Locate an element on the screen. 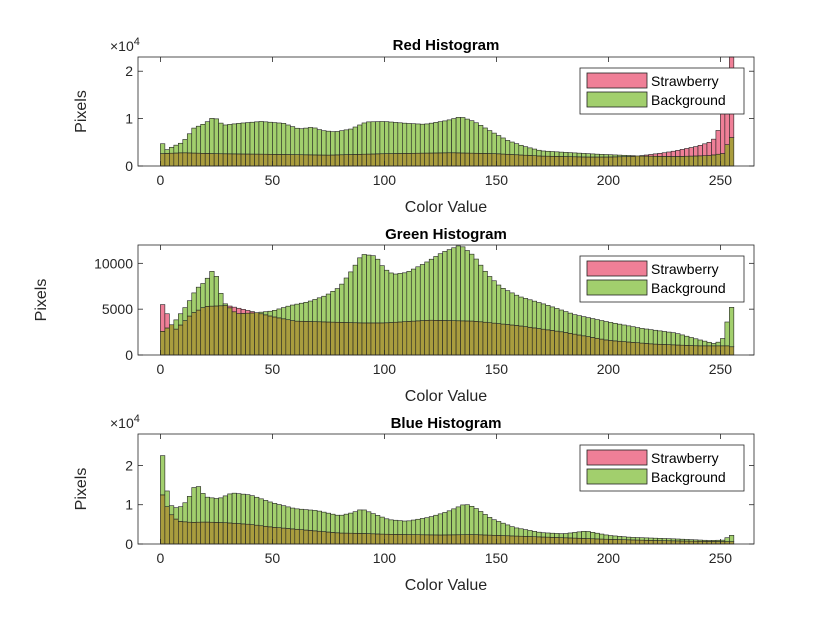 The image size is (840, 630). y-exponent-power: 4 is located at coordinates (137, 419).